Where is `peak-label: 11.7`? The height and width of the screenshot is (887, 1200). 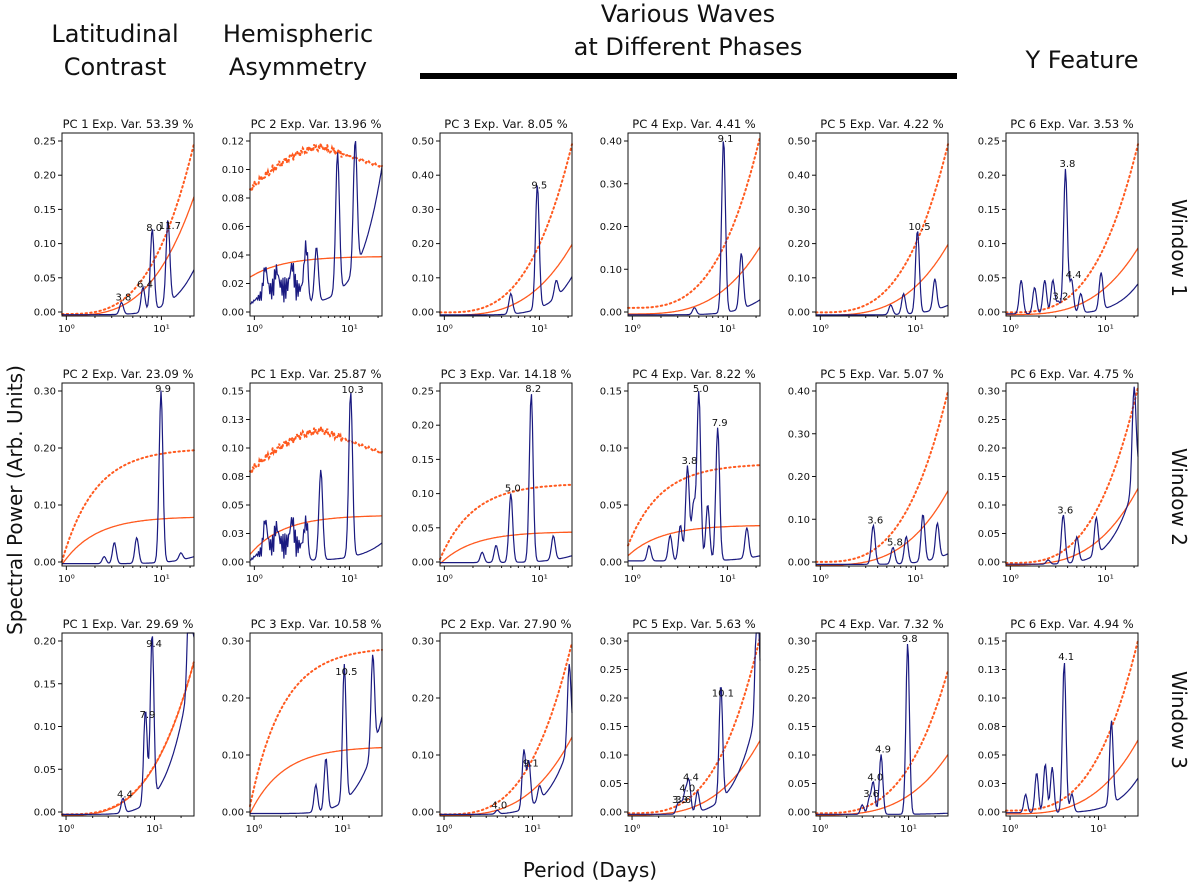 peak-label: 11.7 is located at coordinates (170, 226).